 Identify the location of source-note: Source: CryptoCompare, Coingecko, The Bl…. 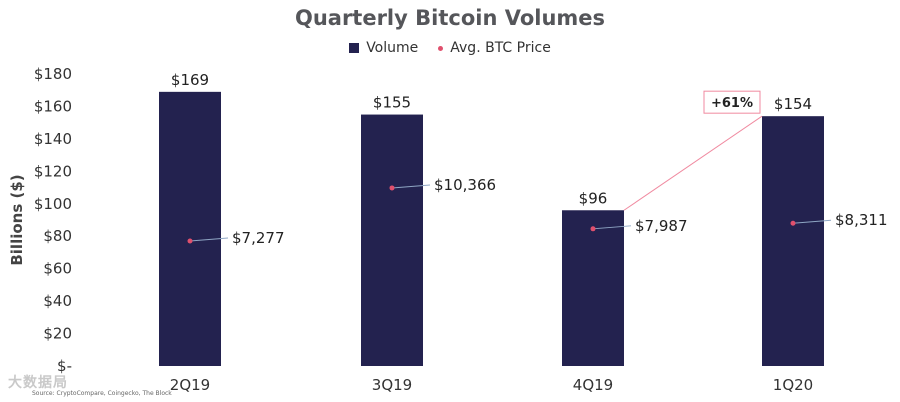
(102, 393).